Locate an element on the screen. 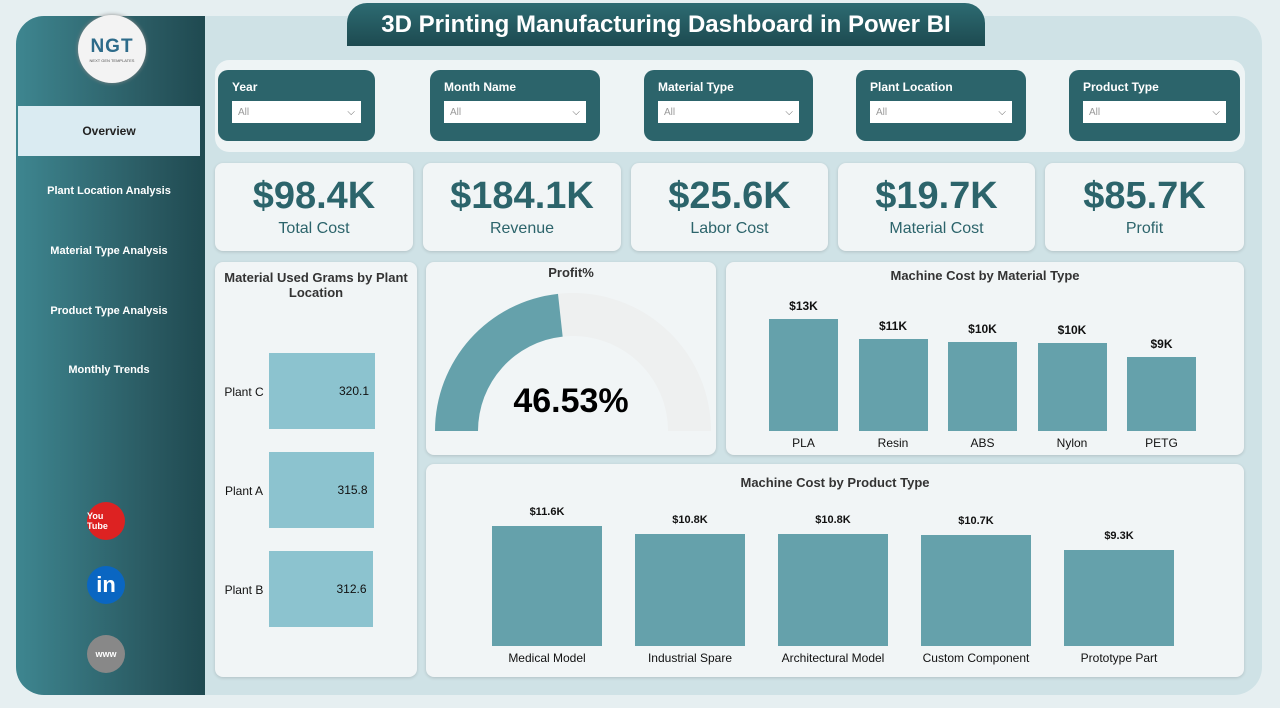 The image size is (1280, 708). data-label: $13K is located at coordinates (803, 305).